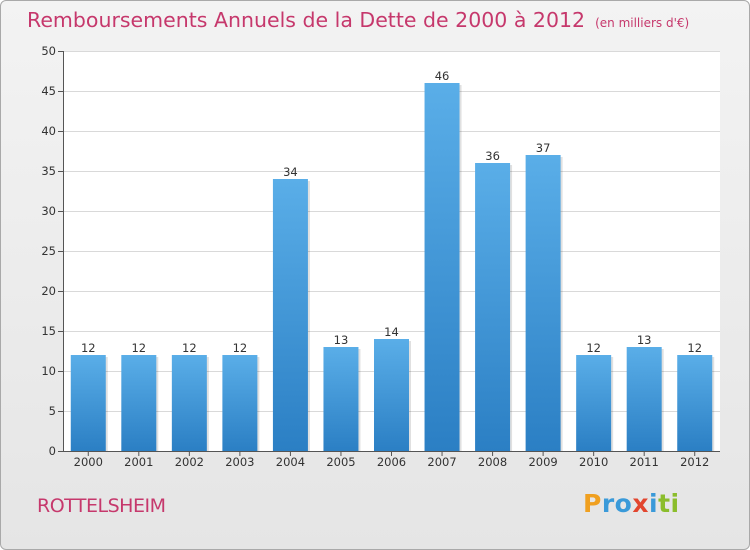 The height and width of the screenshot is (550, 750). Describe the element at coordinates (542, 462) in the screenshot. I see `x-tick-label: 2009` at that location.